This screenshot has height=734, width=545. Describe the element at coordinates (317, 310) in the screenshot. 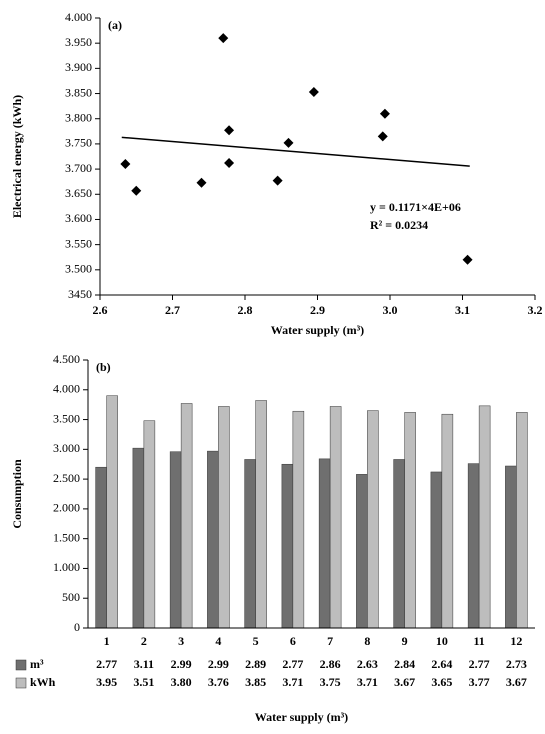

I see `x-tick-label: 2.9` at that location.